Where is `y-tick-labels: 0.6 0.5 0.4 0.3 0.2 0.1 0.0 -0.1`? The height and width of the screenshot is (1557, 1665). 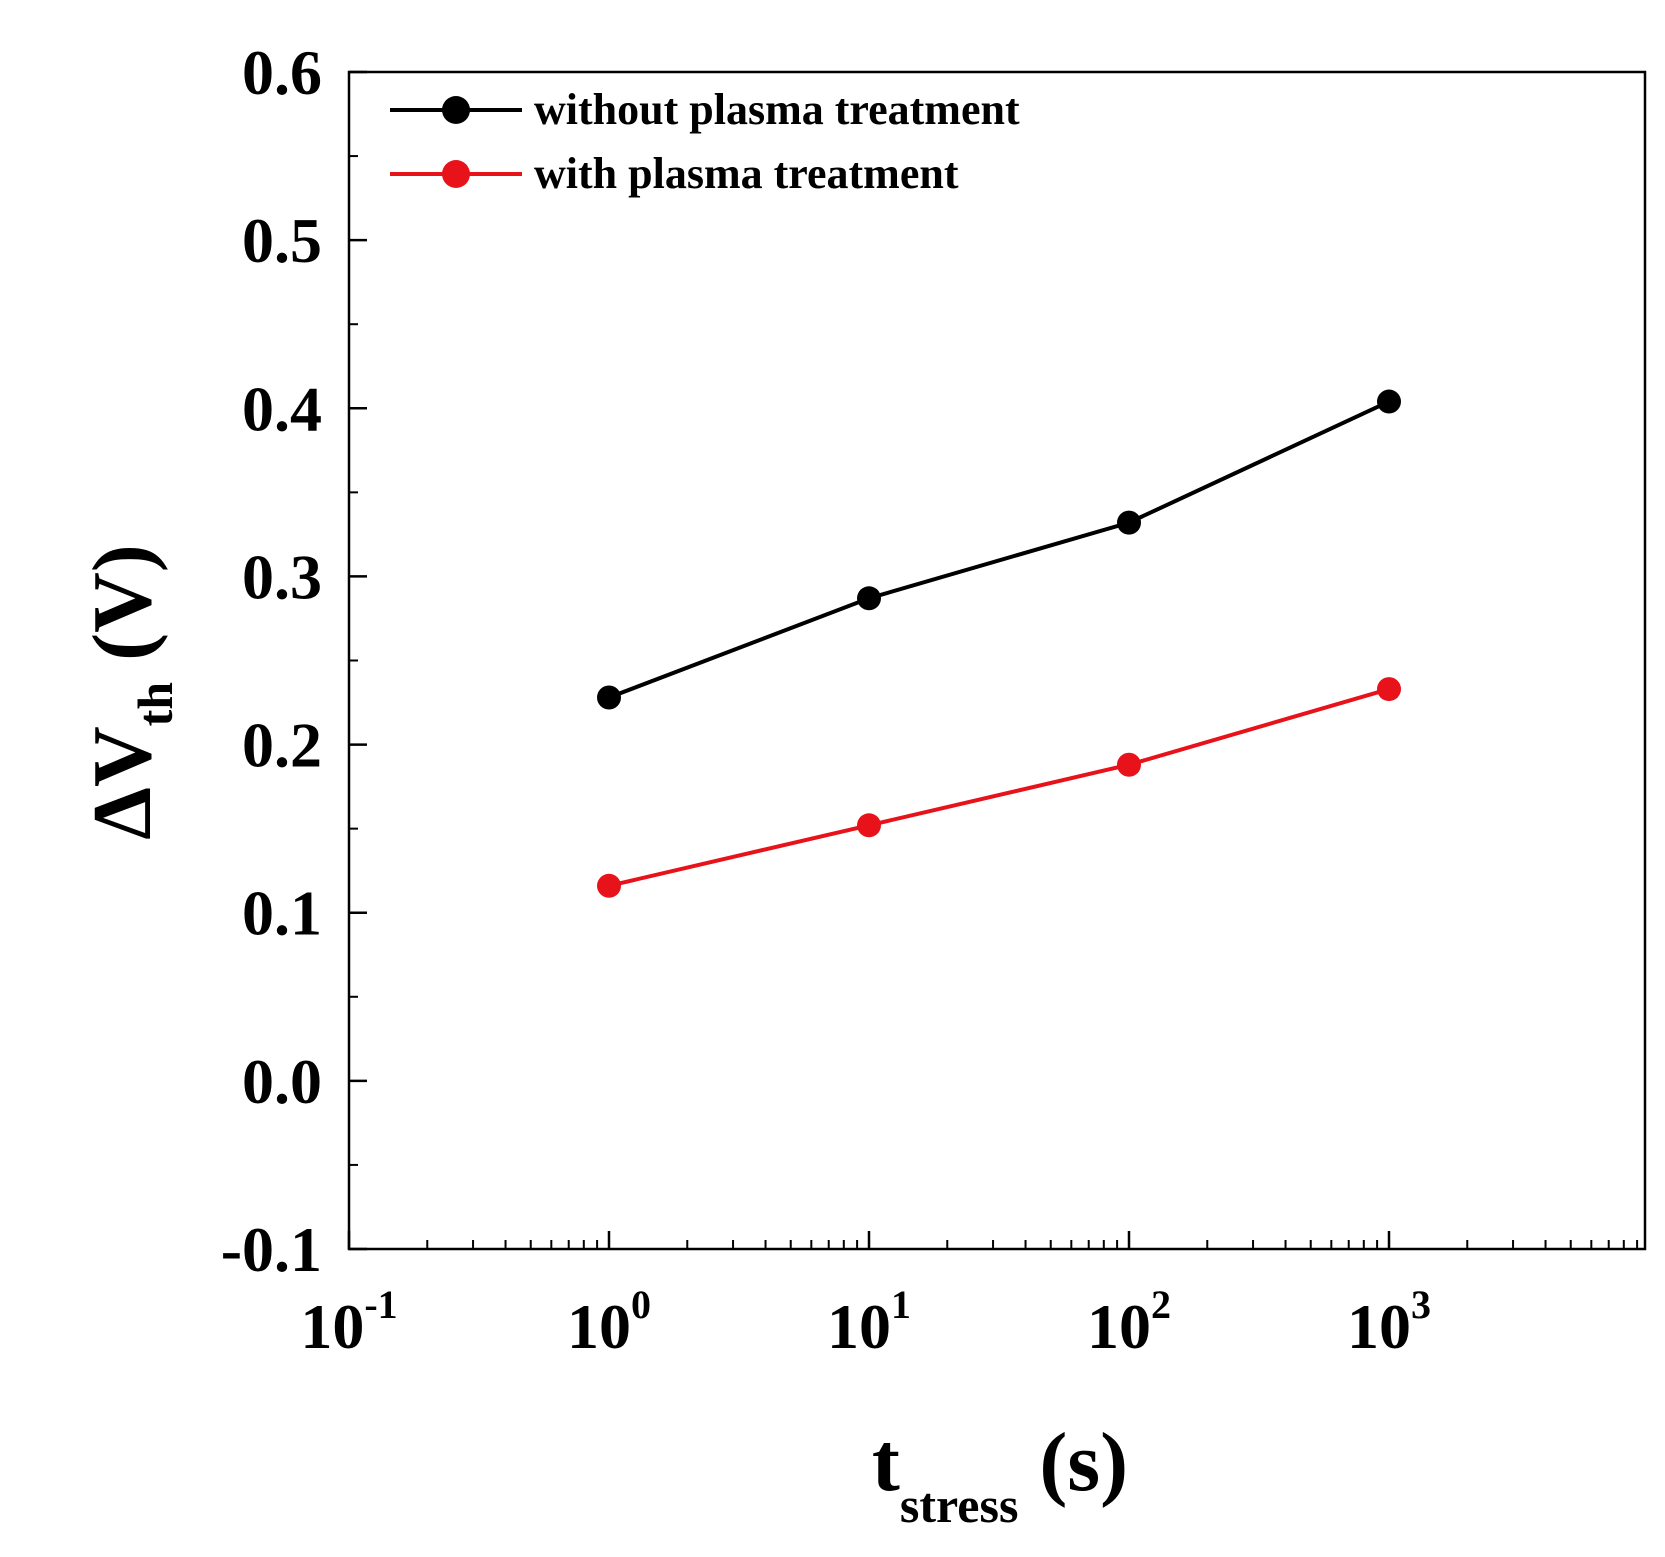 y-tick-labels: 0.6 0.5 0.4 0.3 0.2 0.1 0.0 -0.1 is located at coordinates (271, 661).